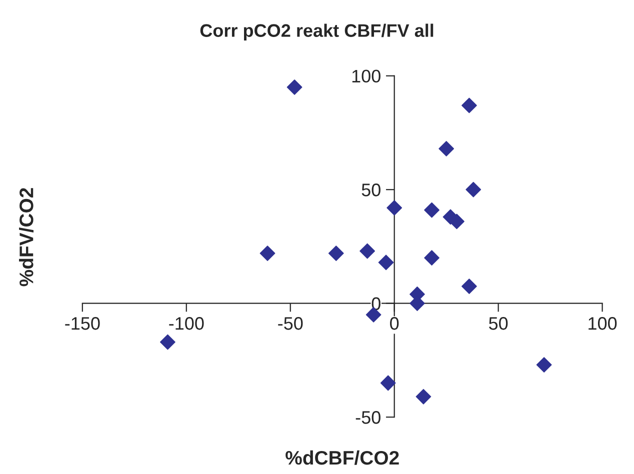 Image resolution: width=634 pixels, height=474 pixels. I want to click on x-axis-title: %dCBF/CO2, so click(342, 457).